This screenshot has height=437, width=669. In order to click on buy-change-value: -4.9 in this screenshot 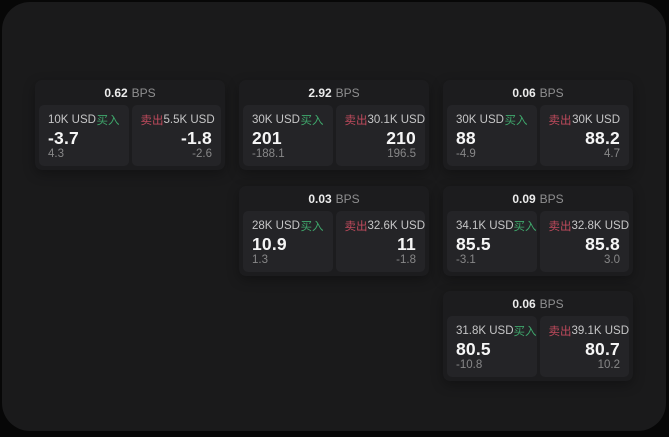, I will do `click(466, 154)`.